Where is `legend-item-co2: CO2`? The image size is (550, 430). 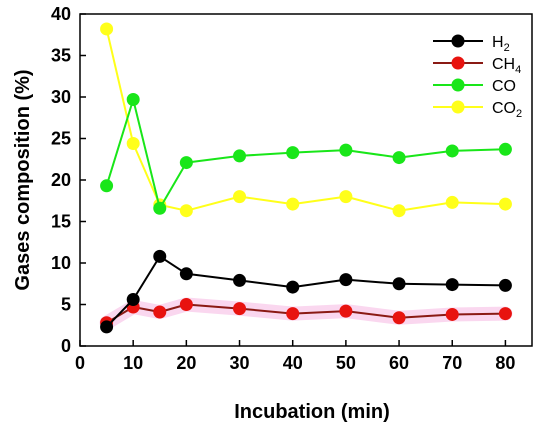
legend-item-co2: CO2 is located at coordinates (477, 110).